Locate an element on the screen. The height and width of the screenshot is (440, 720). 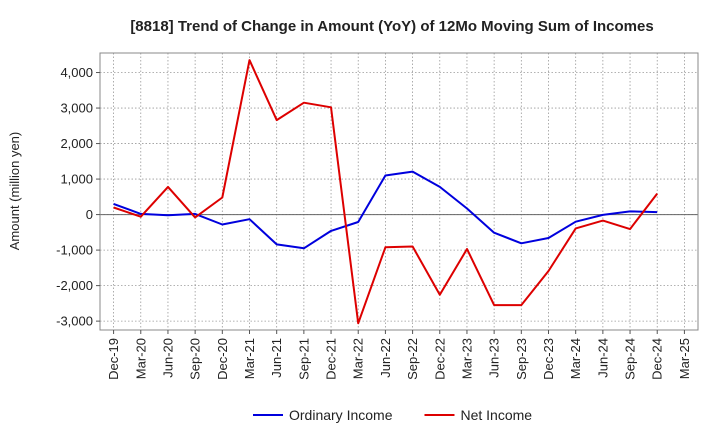
legend: Ordinary Income Net Income is located at coordinates (392, 415).